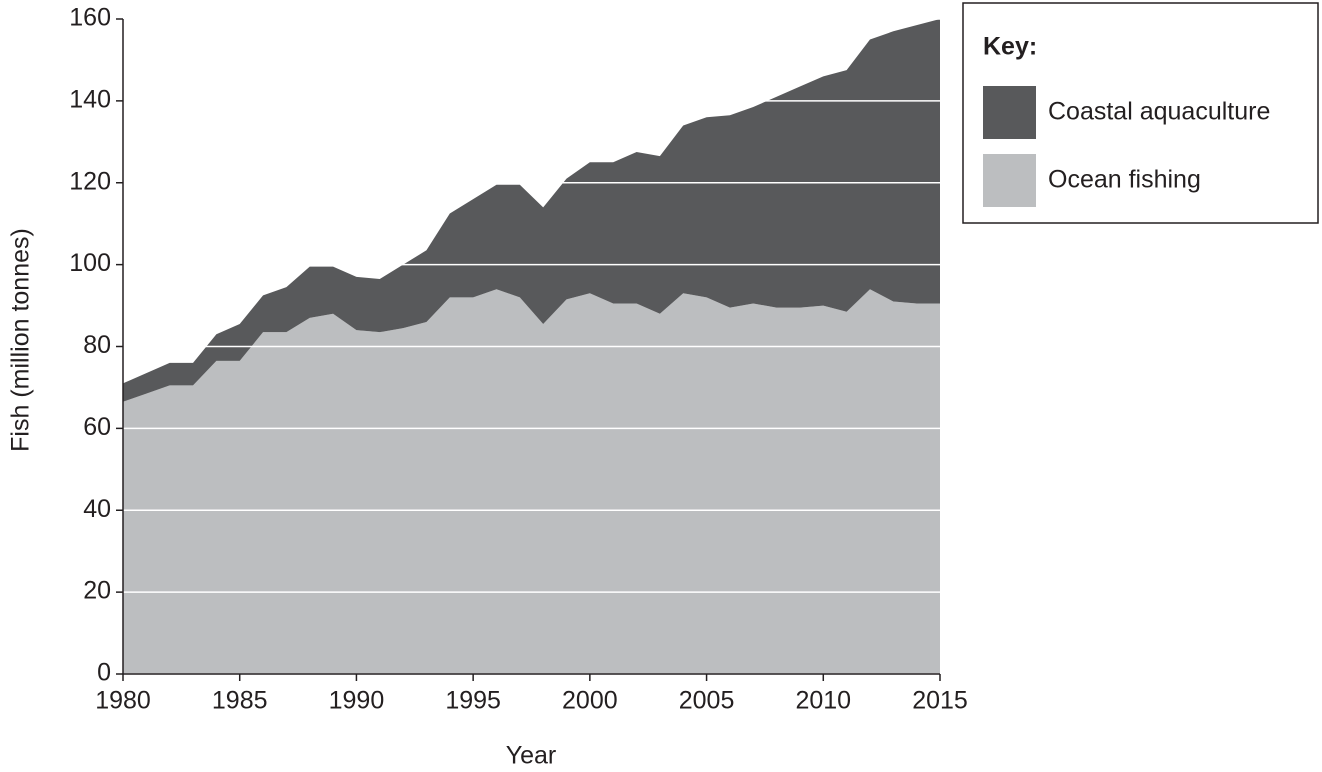 The width and height of the screenshot is (1322, 772). What do you see at coordinates (1010, 47) in the screenshot?
I see `legend-title: Key:` at bounding box center [1010, 47].